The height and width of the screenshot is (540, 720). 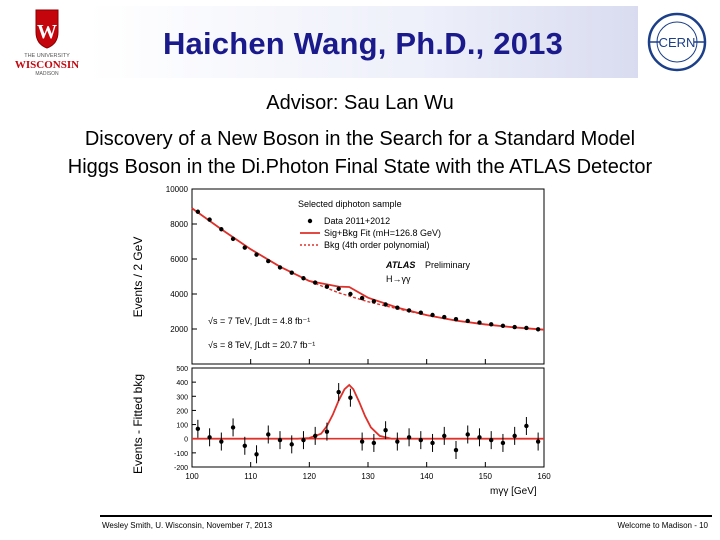 What do you see at coordinates (513, 491) in the screenshot?
I see `xlabel: mγγ [GeV]` at bounding box center [513, 491].